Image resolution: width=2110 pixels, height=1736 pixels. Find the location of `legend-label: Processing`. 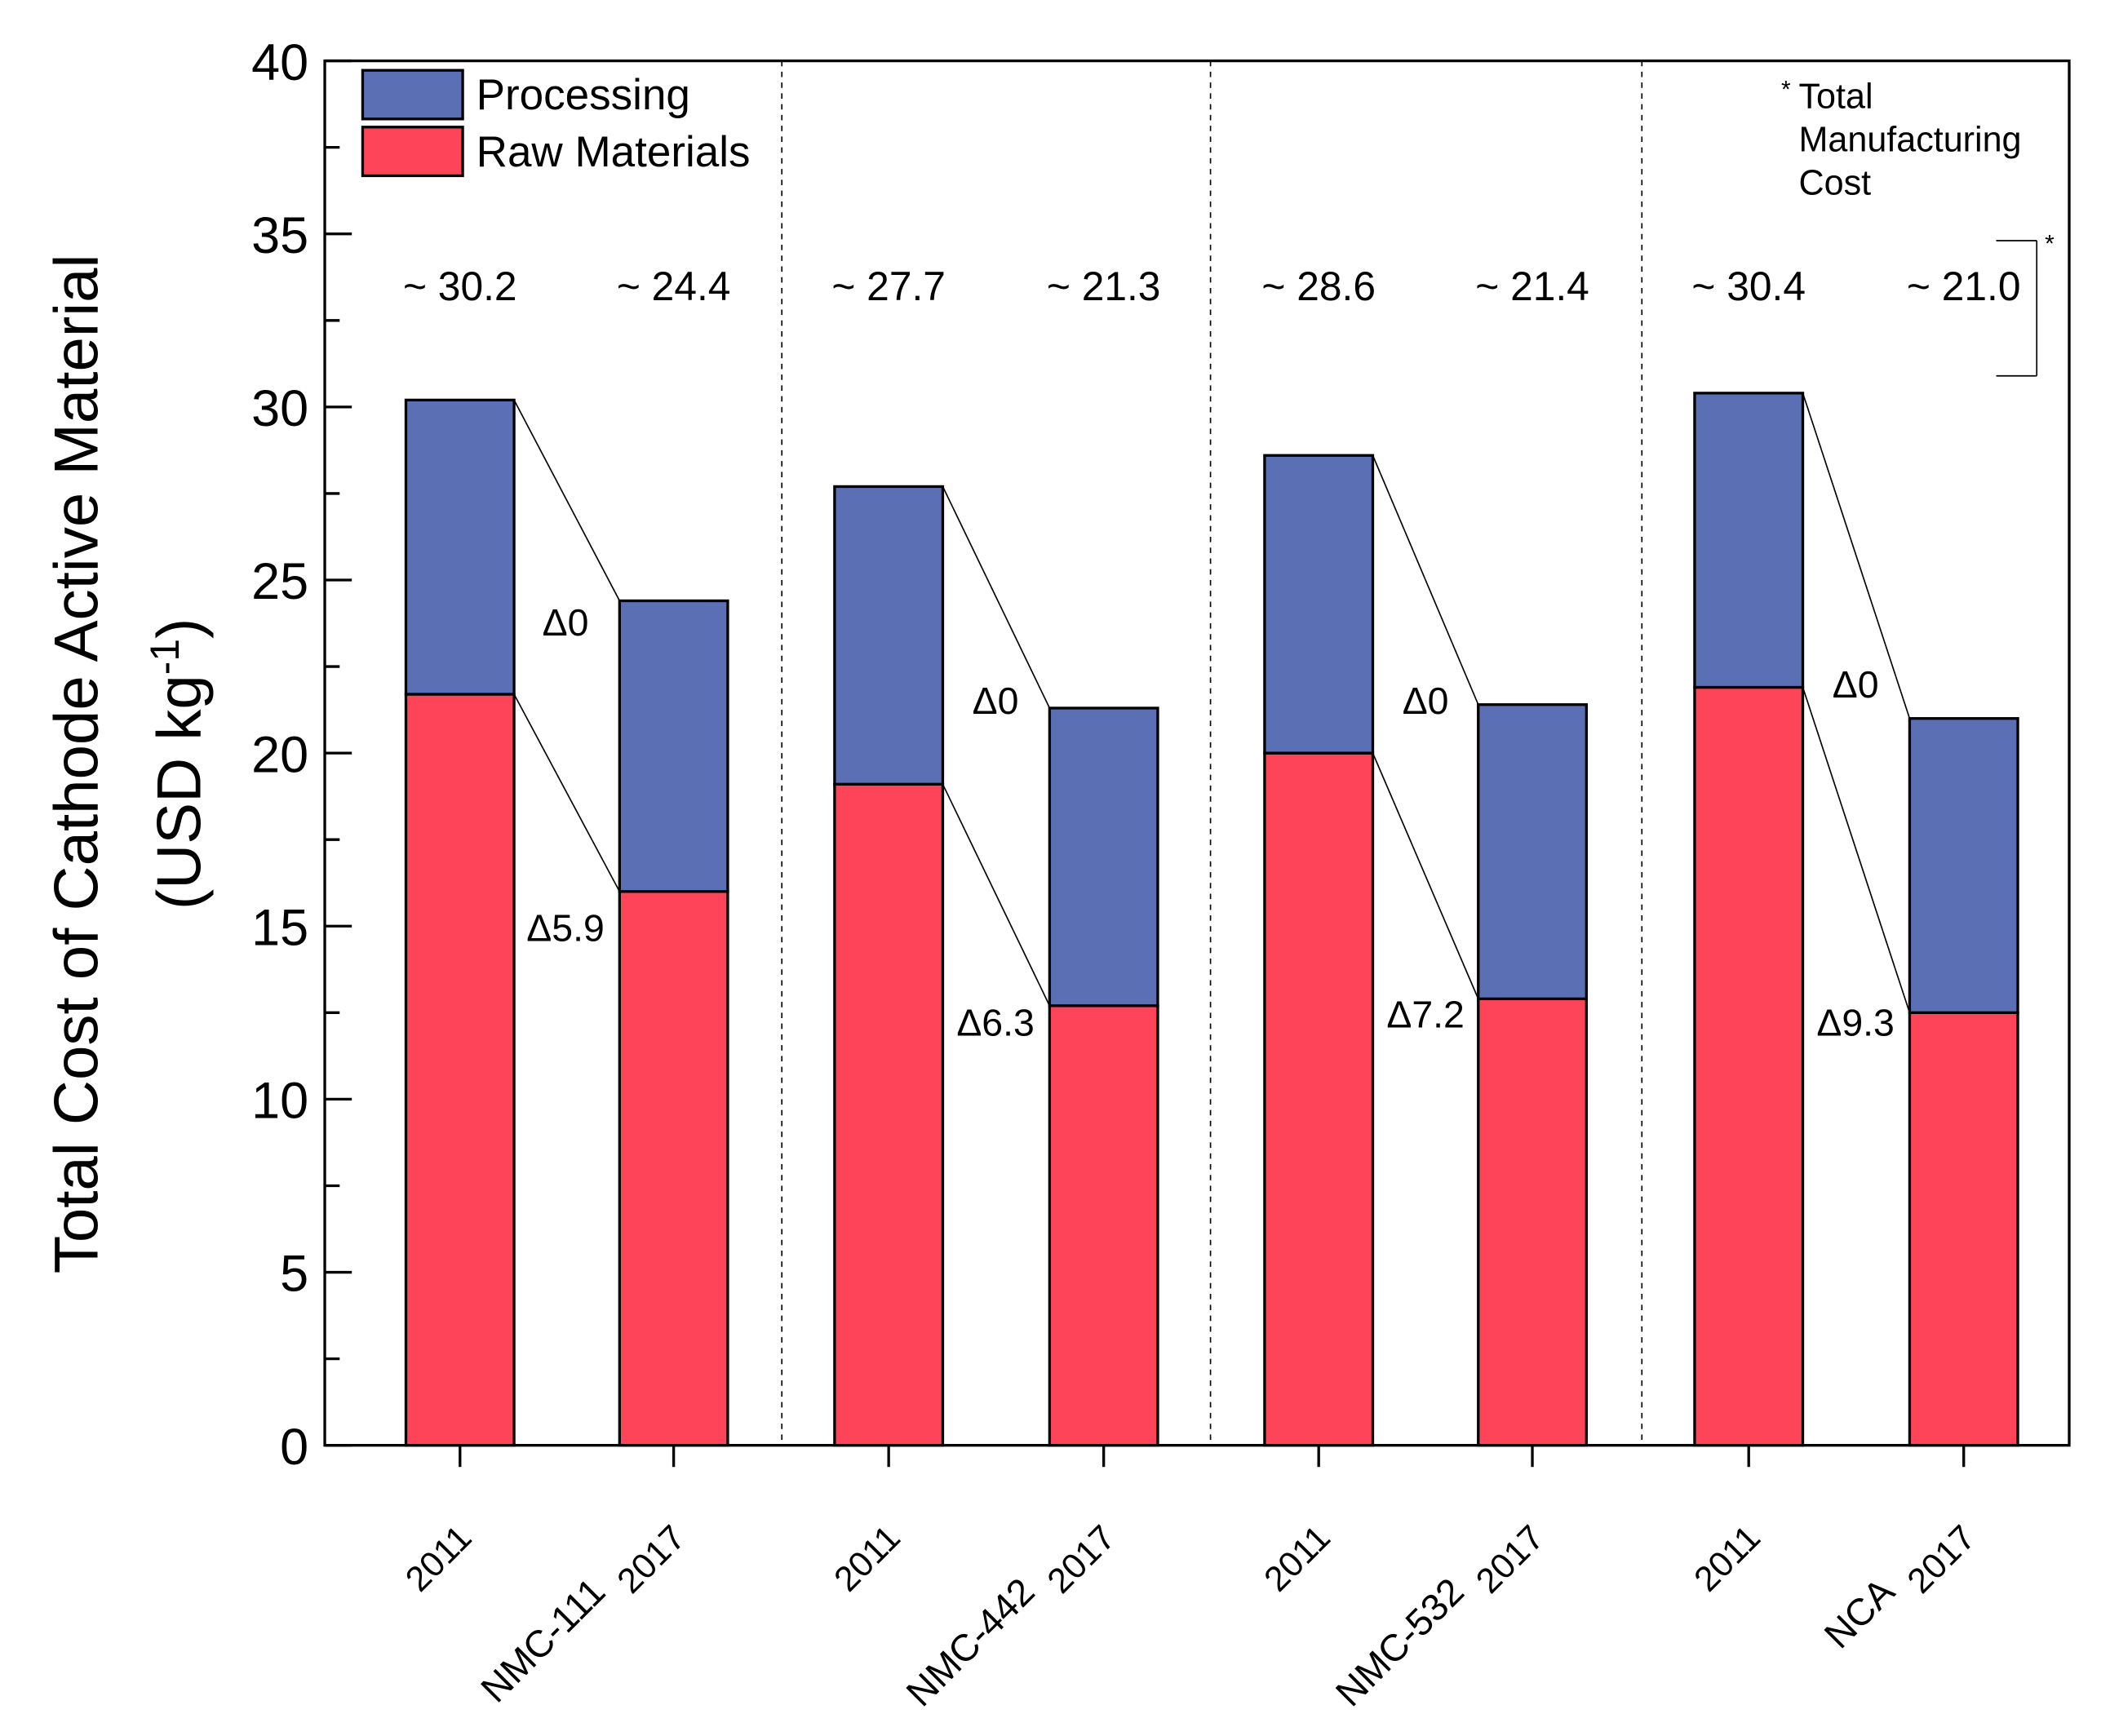

legend-label: Processing is located at coordinates (583, 95).